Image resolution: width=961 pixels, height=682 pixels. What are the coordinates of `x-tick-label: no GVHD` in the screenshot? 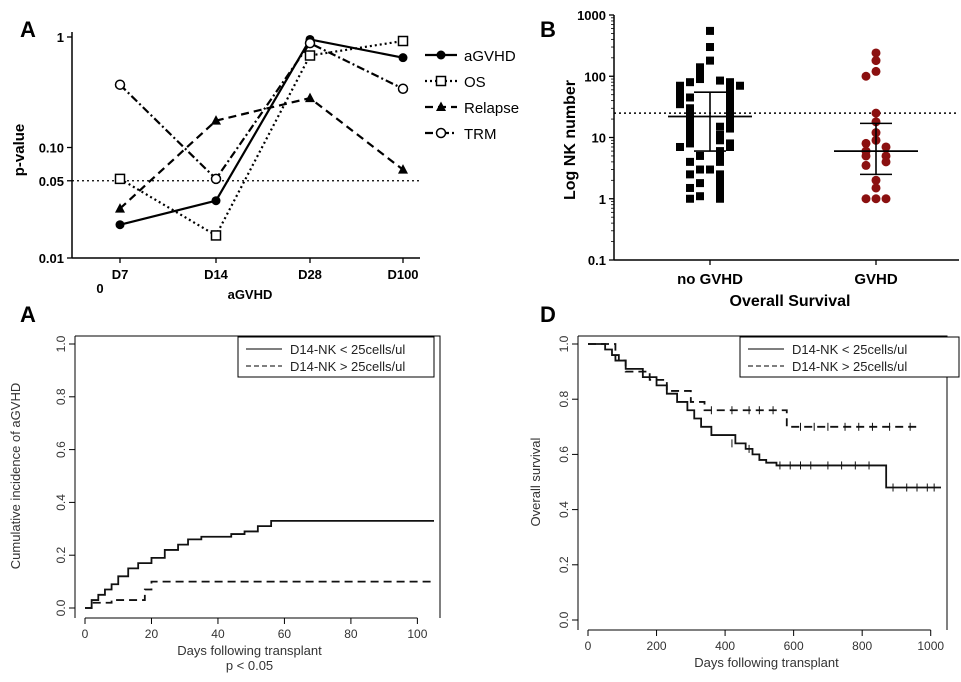 It's located at (710, 279).